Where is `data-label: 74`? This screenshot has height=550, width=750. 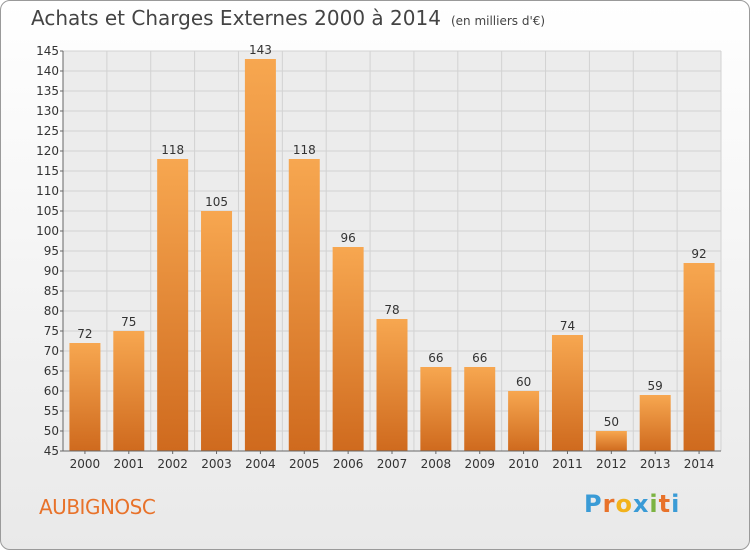
data-label: 74 is located at coordinates (567, 326).